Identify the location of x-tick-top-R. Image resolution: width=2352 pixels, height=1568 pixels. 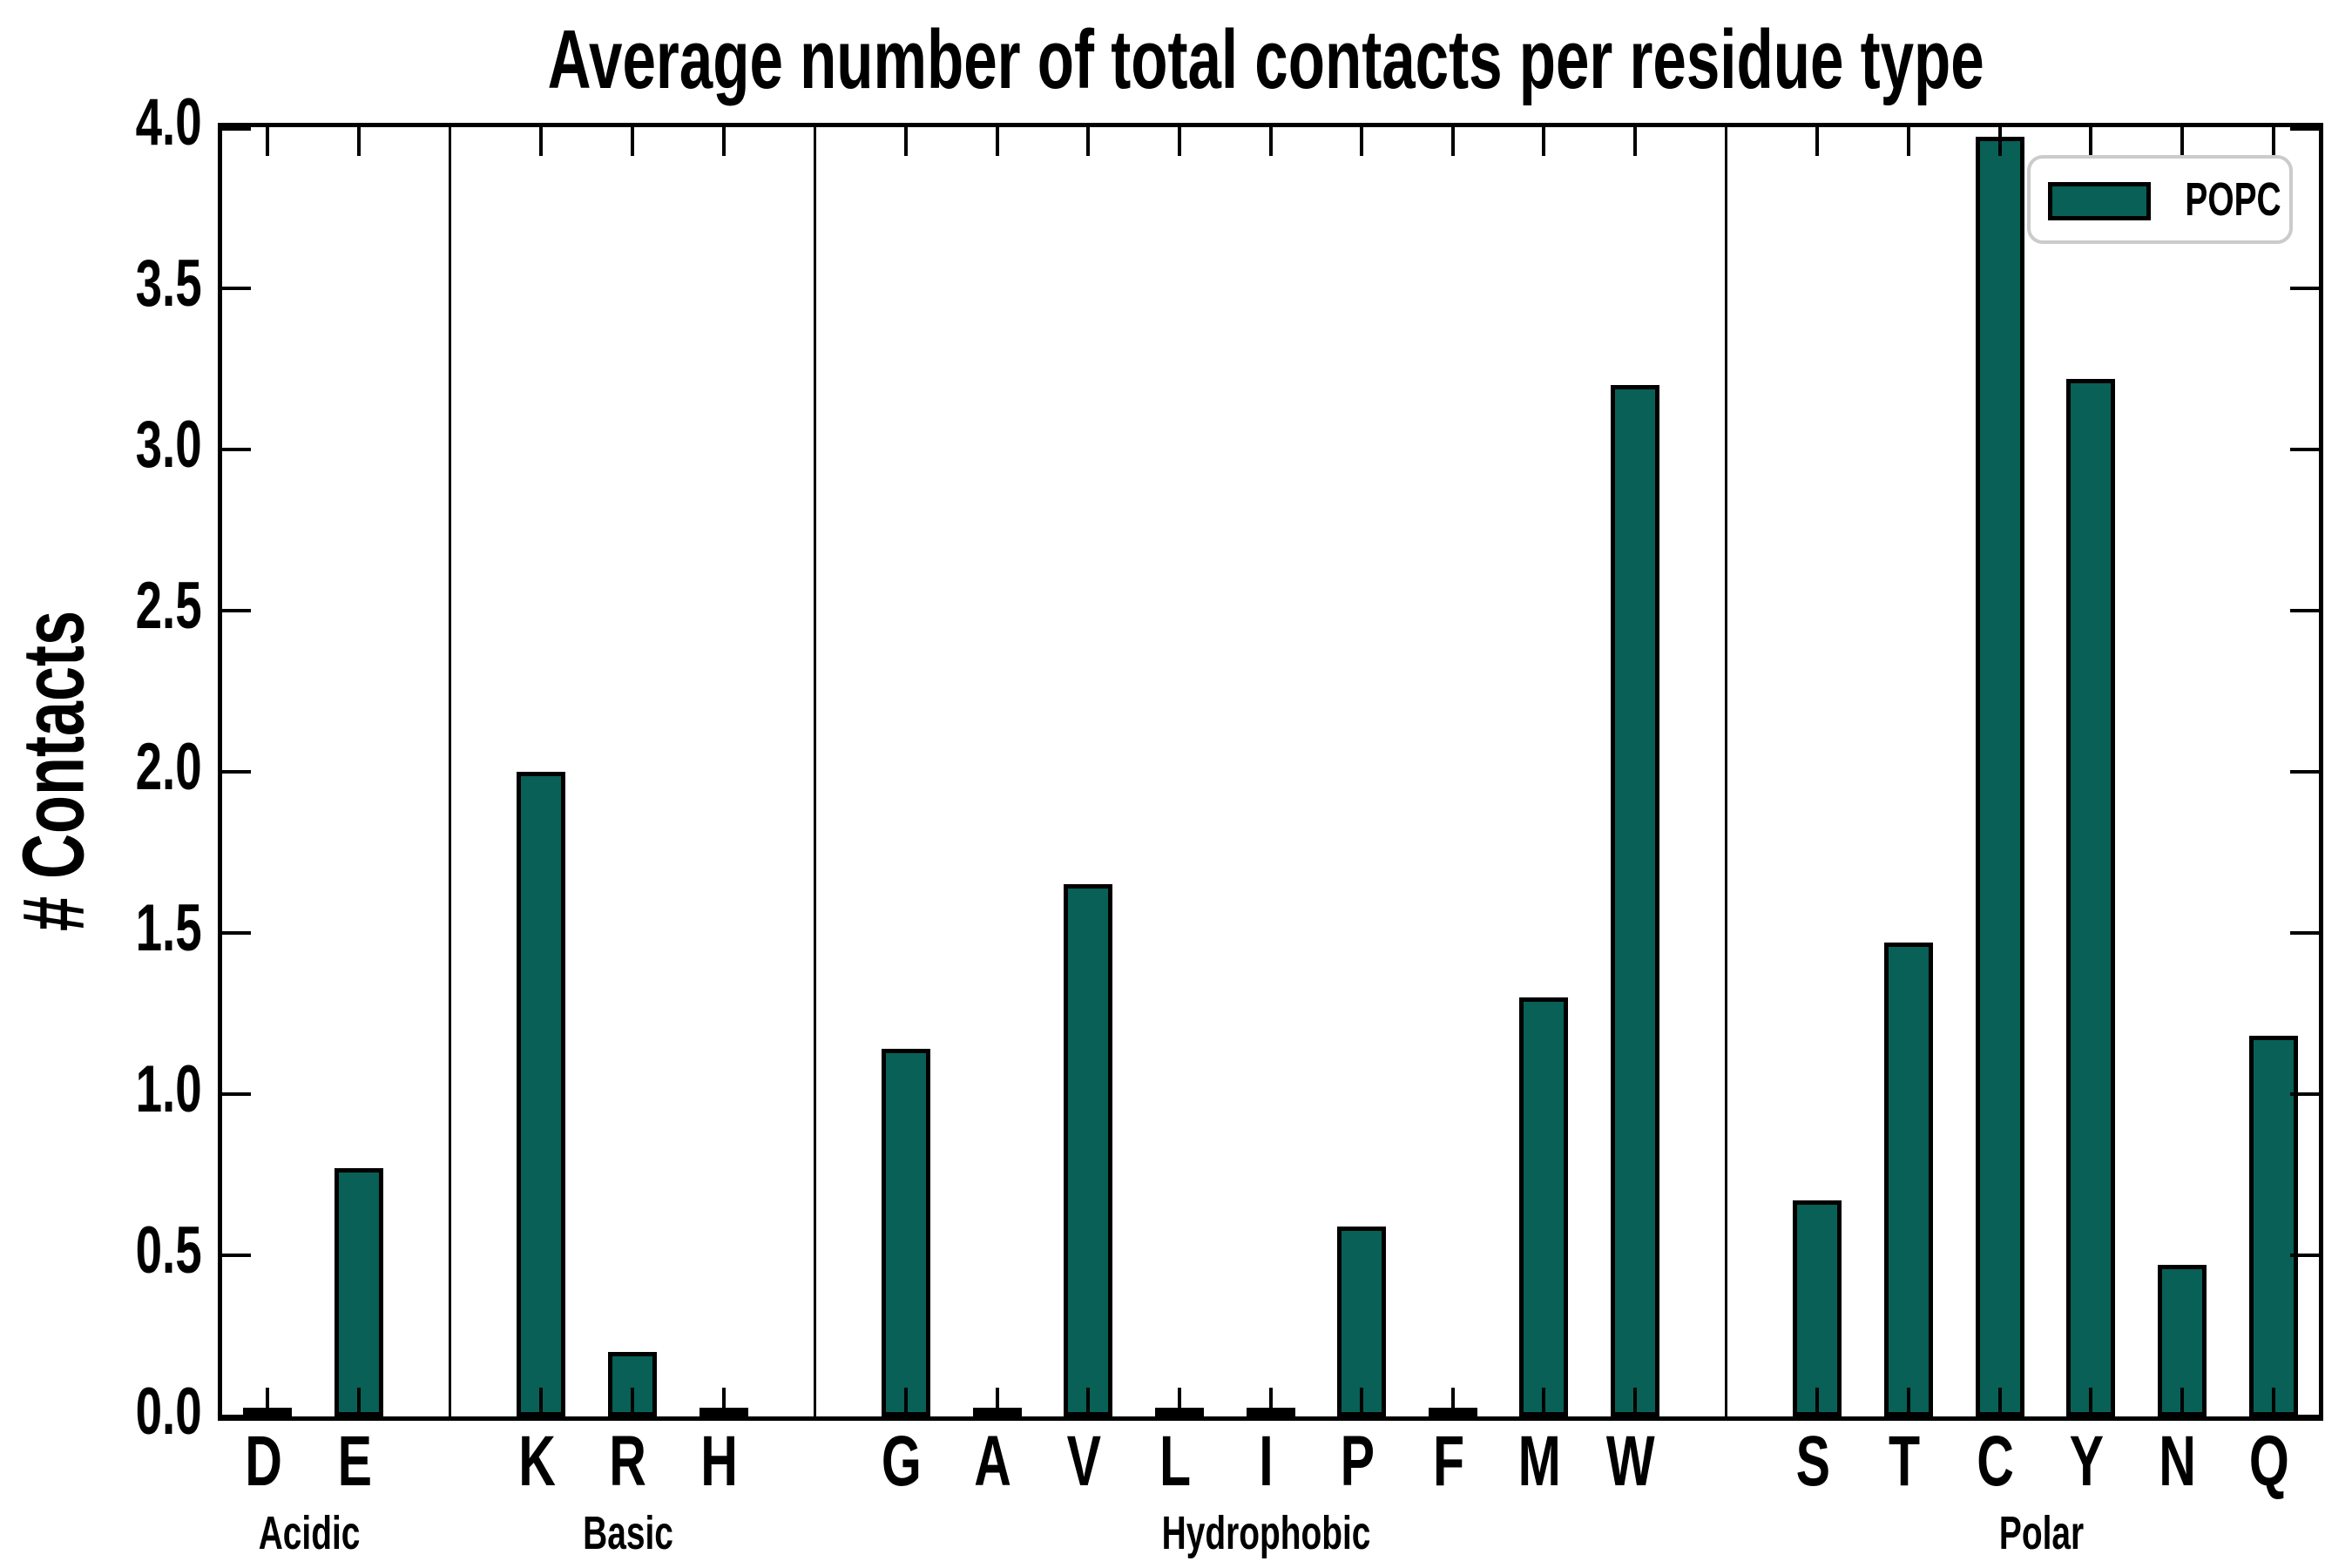
(632, 141).